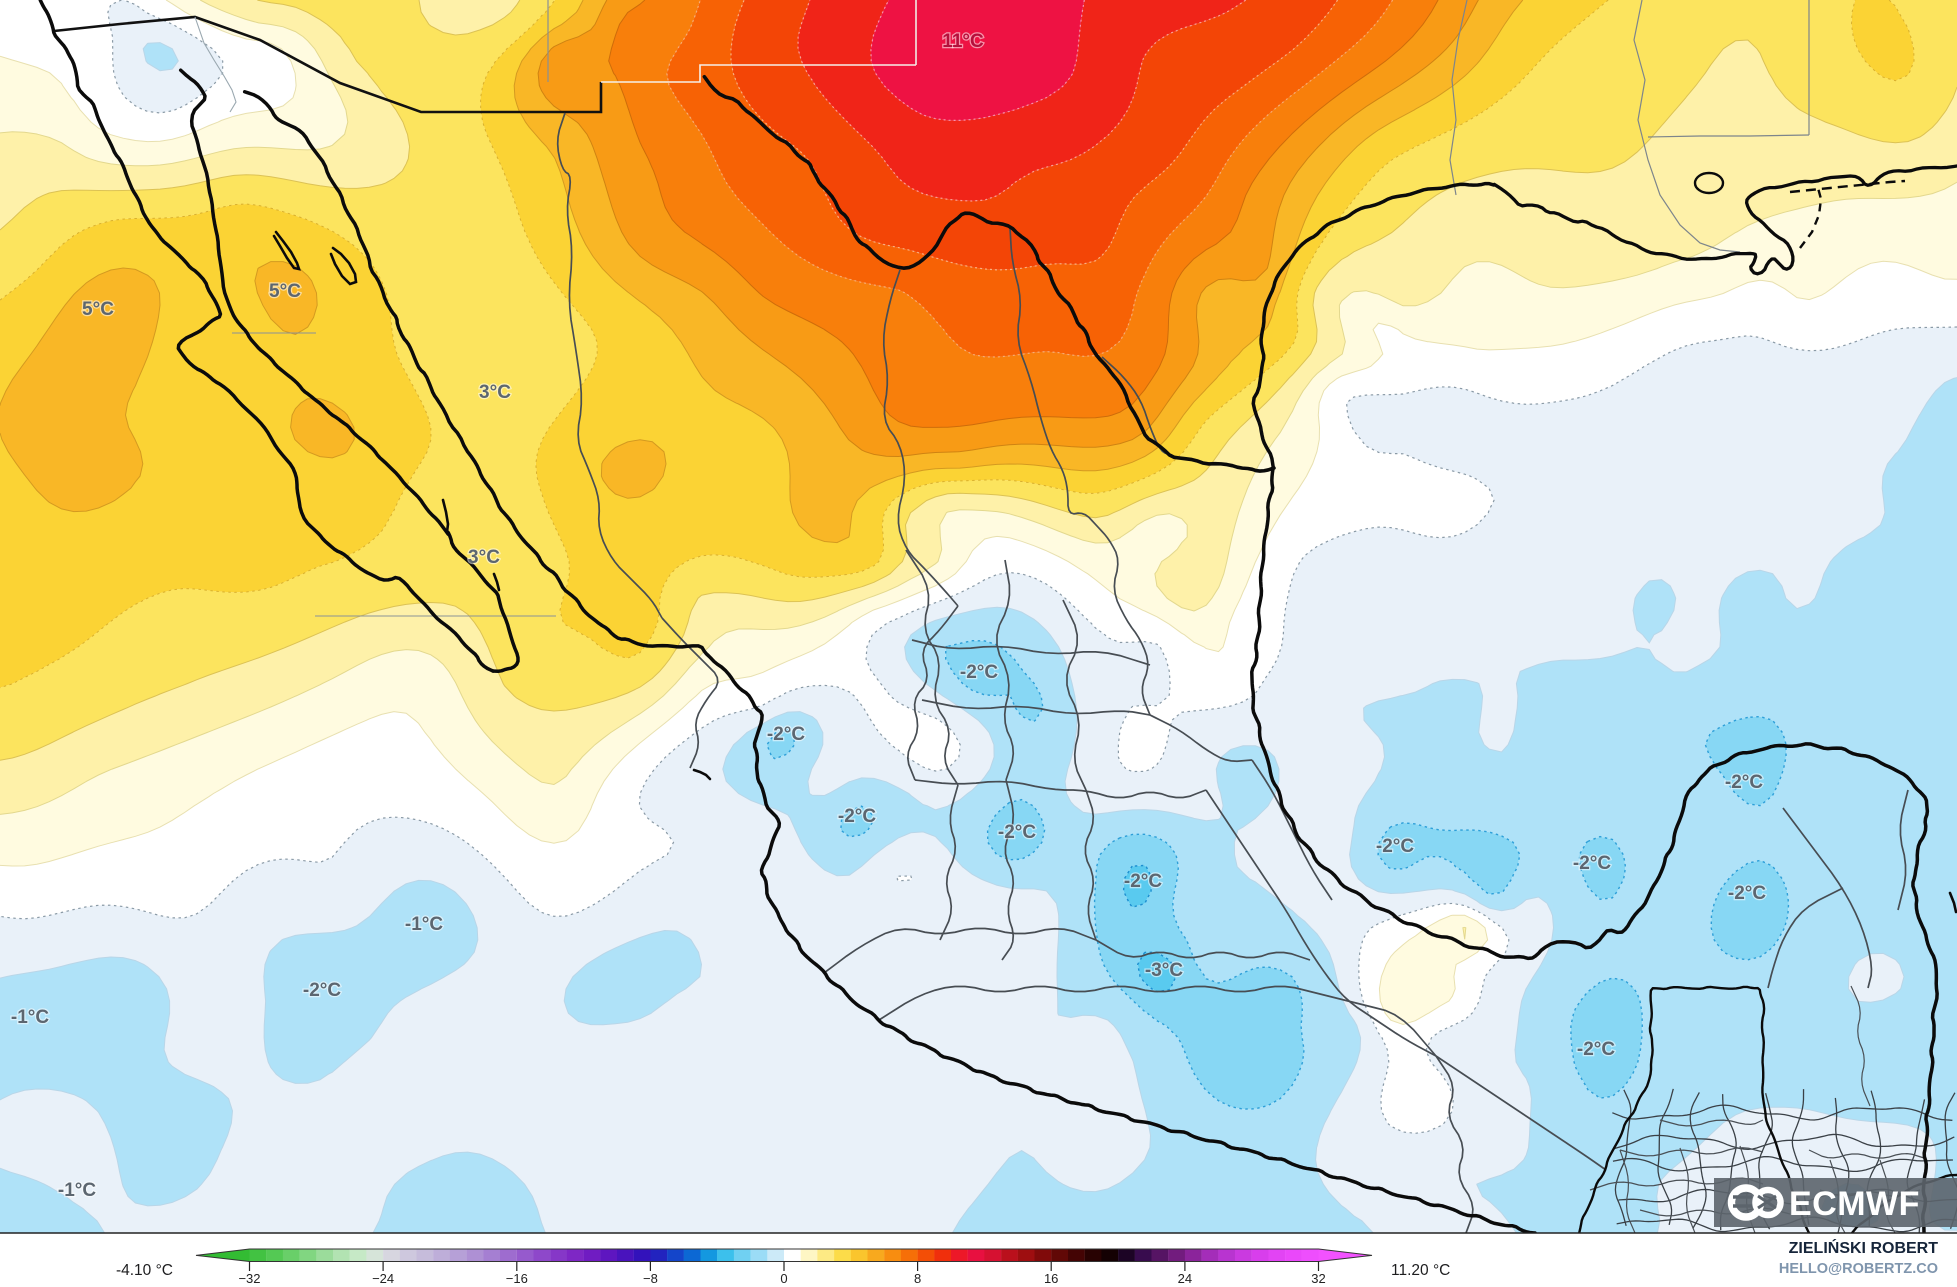 The height and width of the screenshot is (1287, 1957). I want to click on svg-text: 24, so click(1185, 1278).